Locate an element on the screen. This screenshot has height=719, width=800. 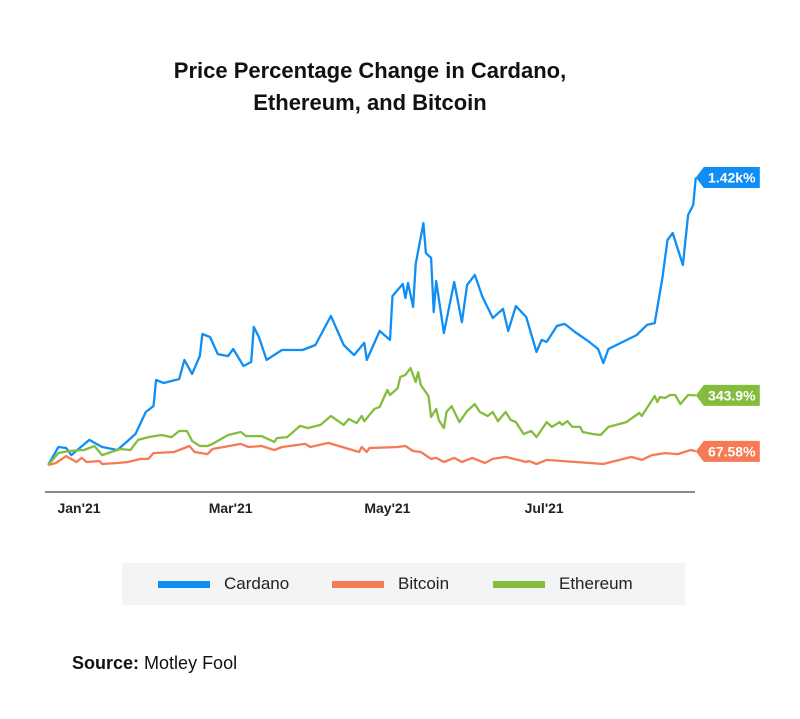
series-line-ethereum is located at coordinates (371, 416).